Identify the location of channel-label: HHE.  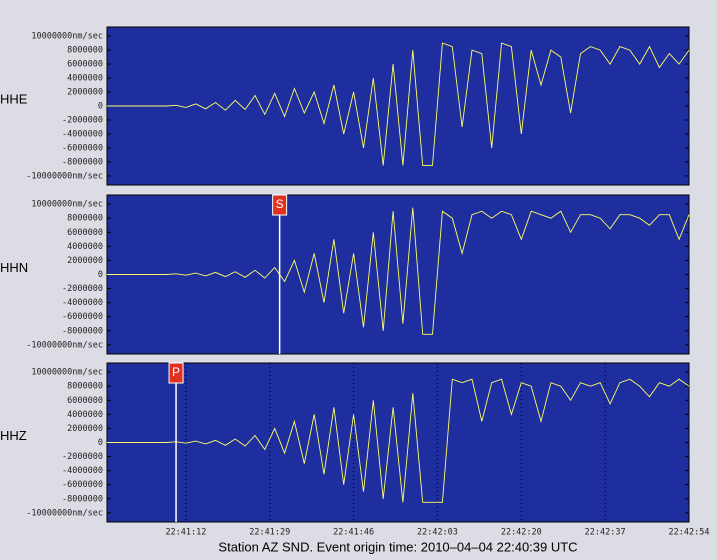
(14, 98).